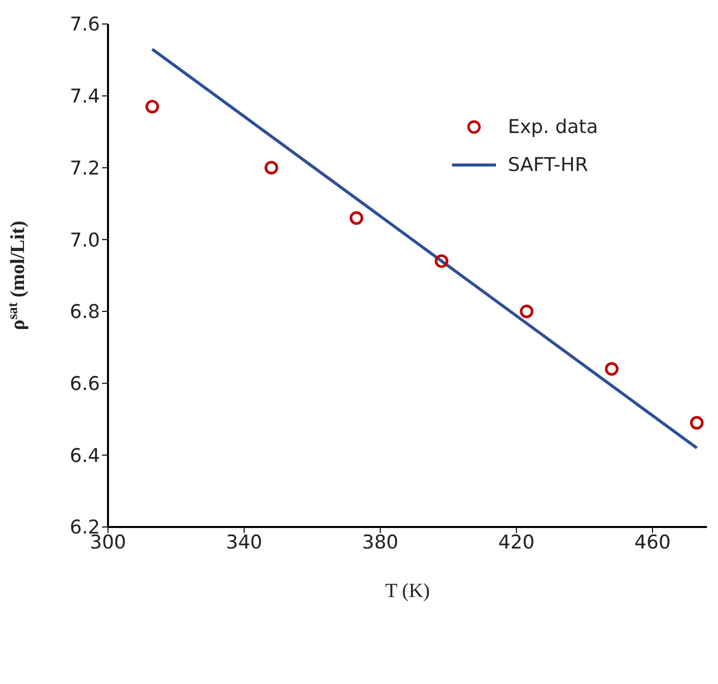 The height and width of the screenshot is (684, 718). I want to click on x-axis-title: T (K), so click(407, 591).